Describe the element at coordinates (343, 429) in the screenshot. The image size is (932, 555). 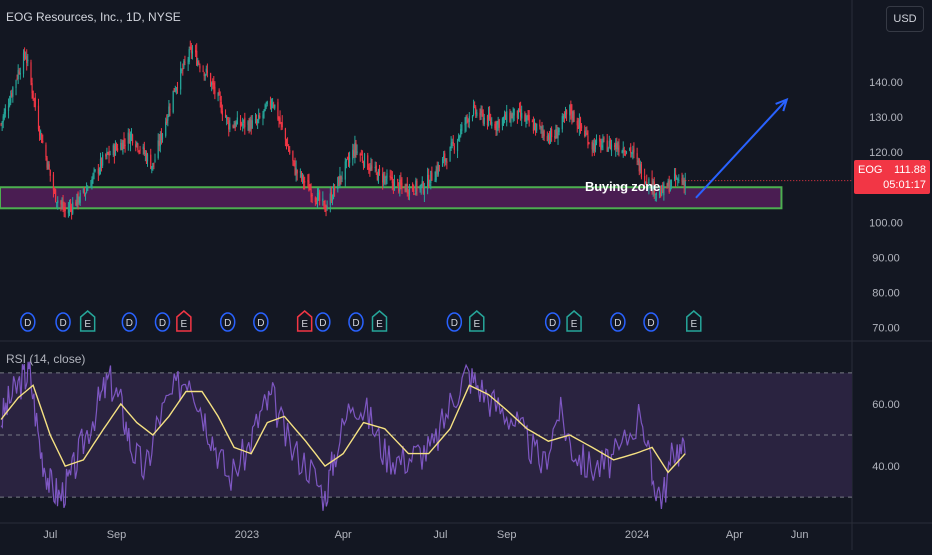
I see `rsi-ma-line` at that location.